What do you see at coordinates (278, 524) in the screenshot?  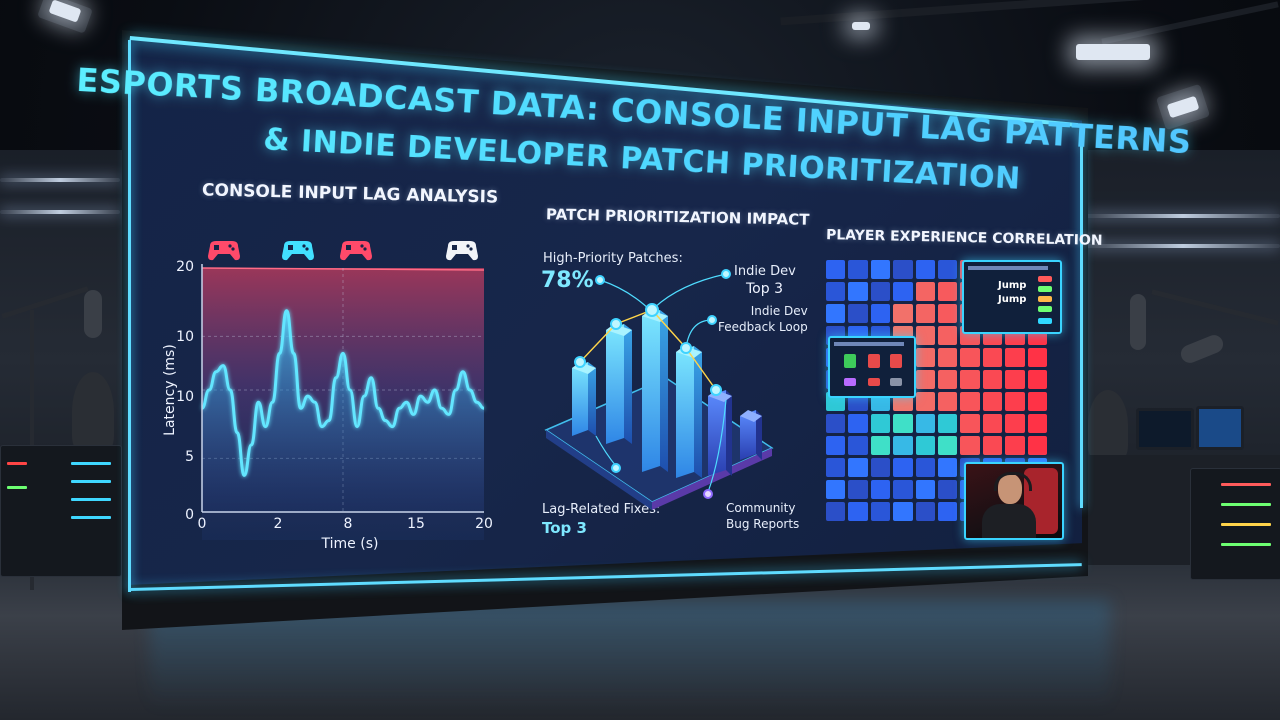 I see `x-tick-label: 2` at bounding box center [278, 524].